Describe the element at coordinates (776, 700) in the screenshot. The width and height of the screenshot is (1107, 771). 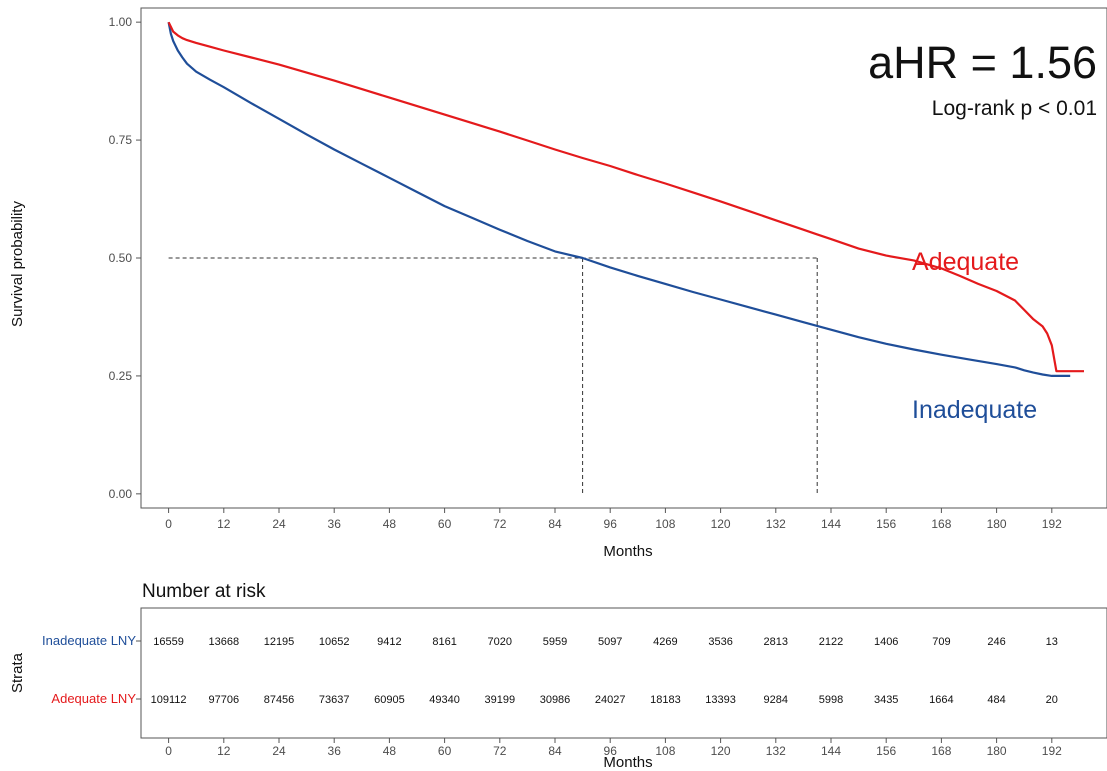
I see `risk-cell: 9284` at that location.